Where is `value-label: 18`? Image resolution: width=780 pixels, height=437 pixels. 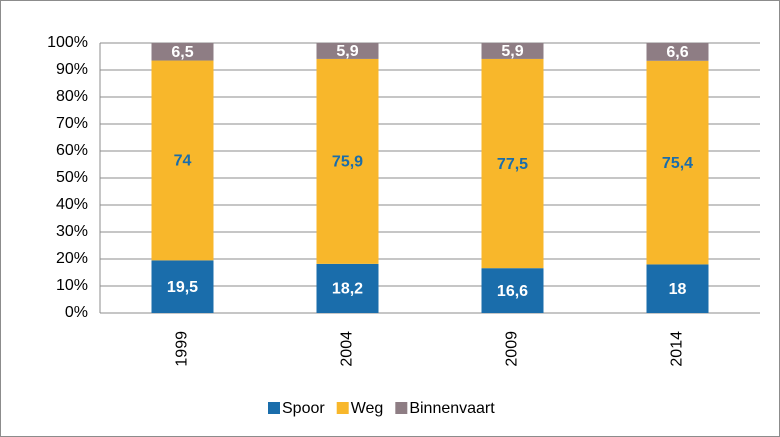
value-label: 18 is located at coordinates (678, 289).